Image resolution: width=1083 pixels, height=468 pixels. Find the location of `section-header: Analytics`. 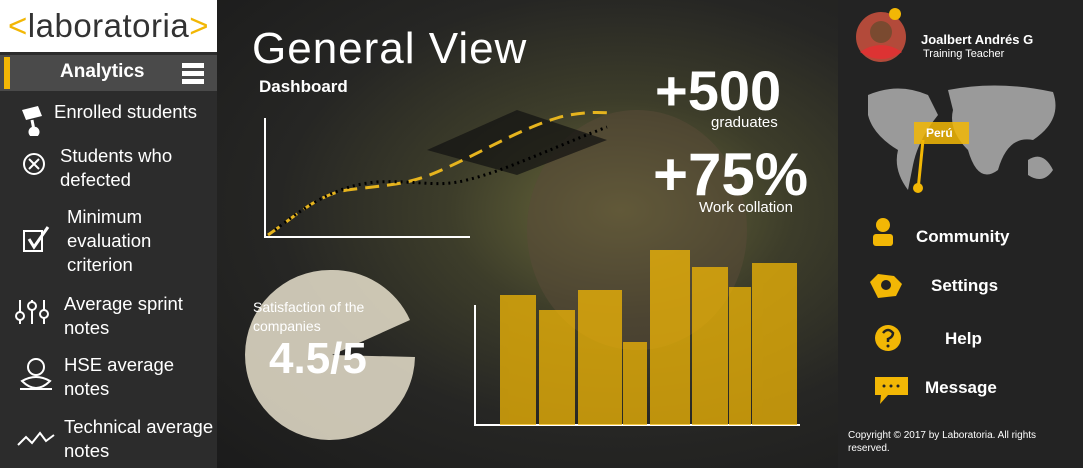

section-header: Analytics is located at coordinates (108, 73).